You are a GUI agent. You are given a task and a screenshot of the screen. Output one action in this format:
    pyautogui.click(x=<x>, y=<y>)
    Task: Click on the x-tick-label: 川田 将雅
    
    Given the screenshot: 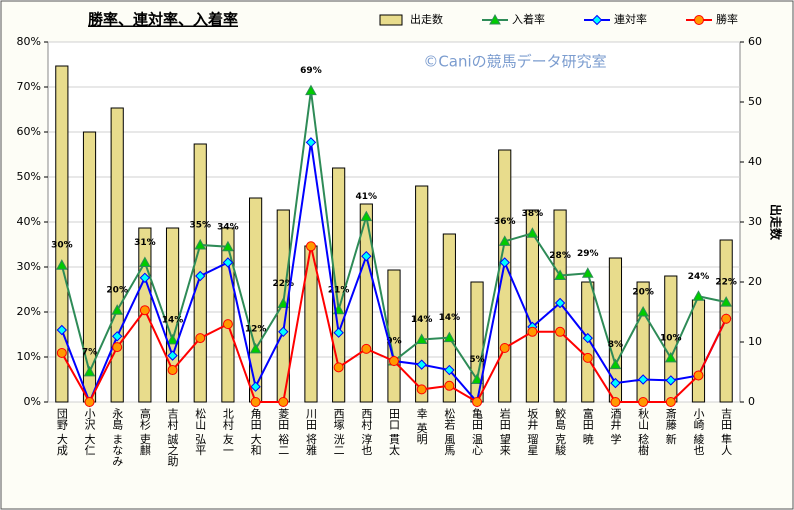 What is the action you would take?
    pyautogui.click(x=310, y=432)
    